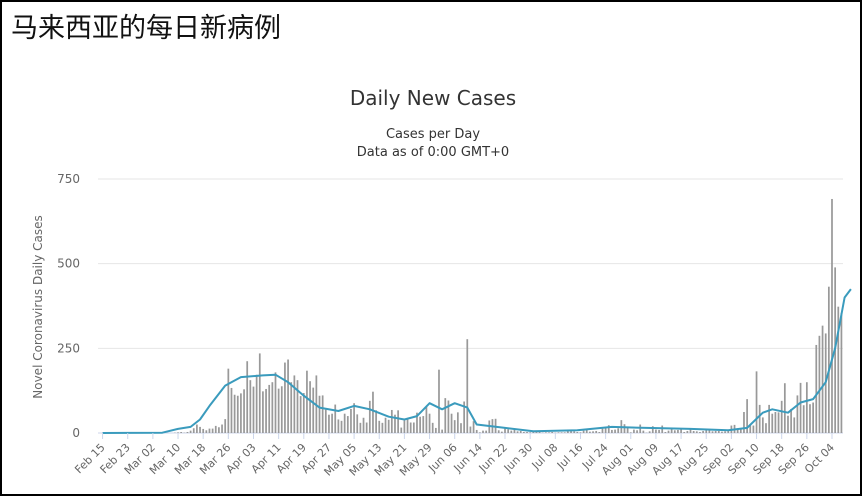  I want to click on chart-subtitle: Cases per Day, so click(433, 134).